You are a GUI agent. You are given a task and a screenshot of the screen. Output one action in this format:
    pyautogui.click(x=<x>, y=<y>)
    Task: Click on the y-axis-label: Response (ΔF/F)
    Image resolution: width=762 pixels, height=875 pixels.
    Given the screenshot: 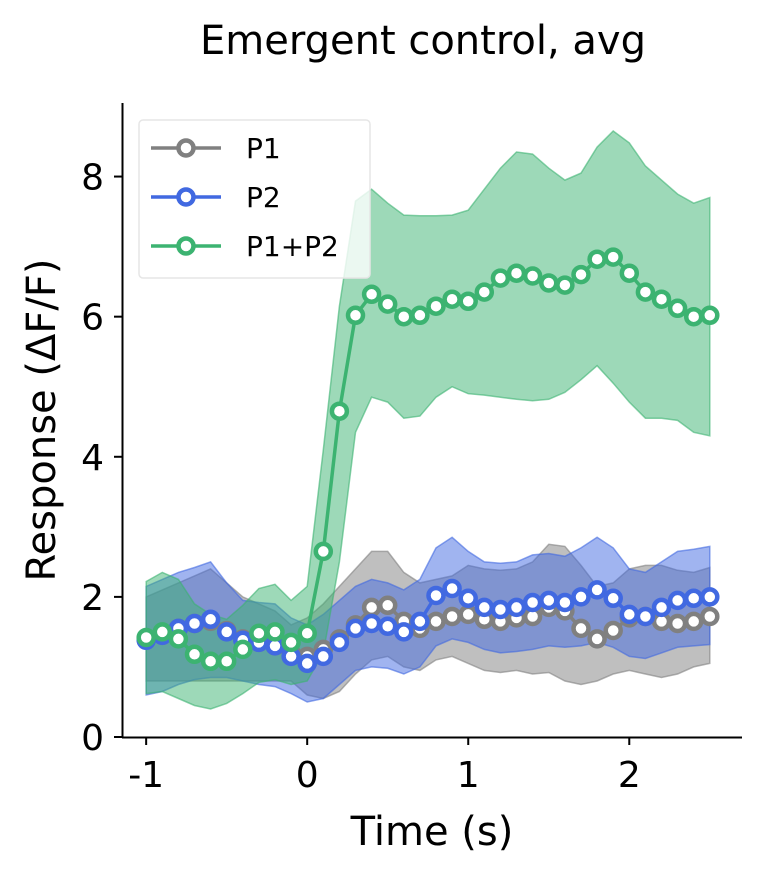 What is the action you would take?
    pyautogui.click(x=42, y=420)
    